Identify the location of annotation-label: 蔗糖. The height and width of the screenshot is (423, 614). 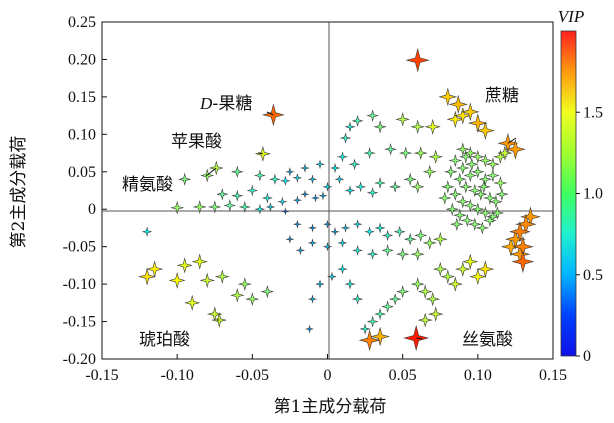
(502, 96).